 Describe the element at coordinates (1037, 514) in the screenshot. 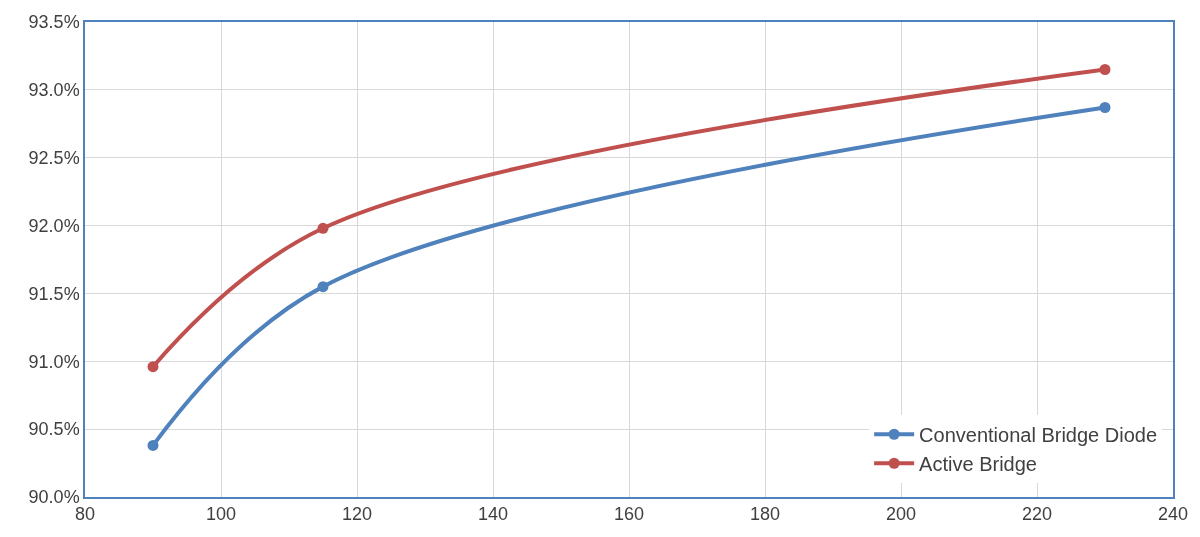

I see `x-tick-label: 220` at that location.